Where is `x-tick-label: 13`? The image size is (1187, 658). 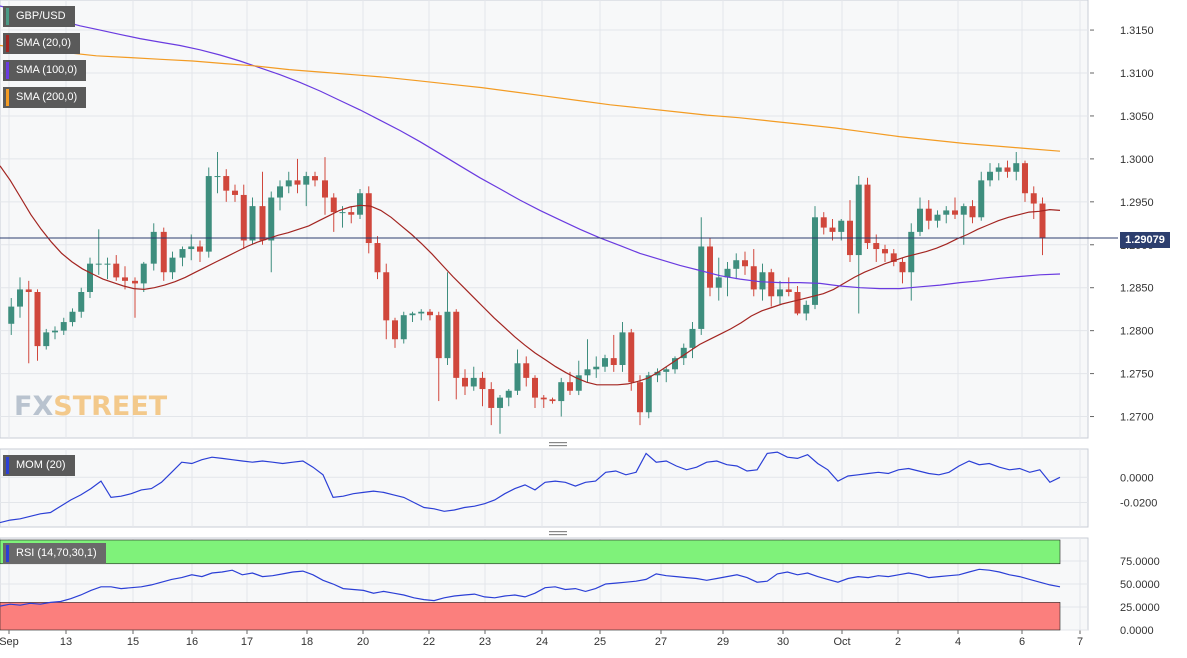
x-tick-label: 13 is located at coordinates (66, 642).